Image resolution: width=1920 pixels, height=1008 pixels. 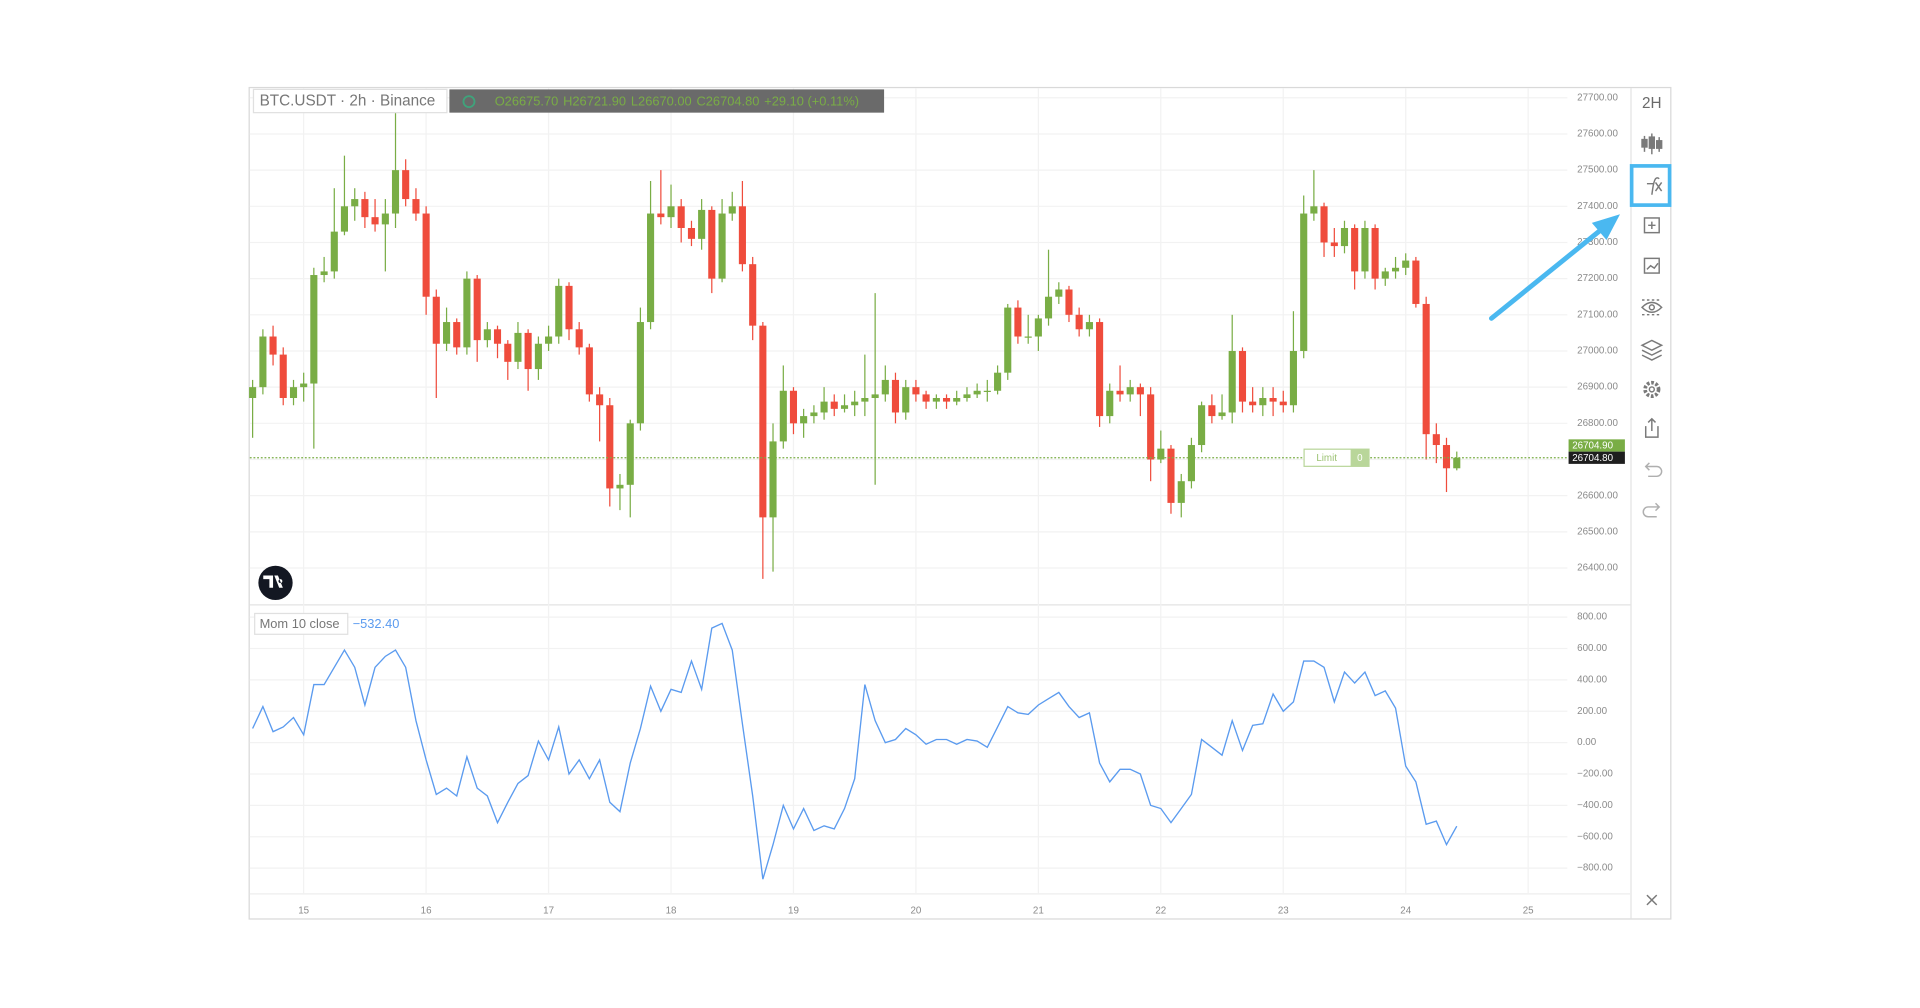 I want to click on ohlc-legend-item: L26670.00, so click(x=661, y=101).